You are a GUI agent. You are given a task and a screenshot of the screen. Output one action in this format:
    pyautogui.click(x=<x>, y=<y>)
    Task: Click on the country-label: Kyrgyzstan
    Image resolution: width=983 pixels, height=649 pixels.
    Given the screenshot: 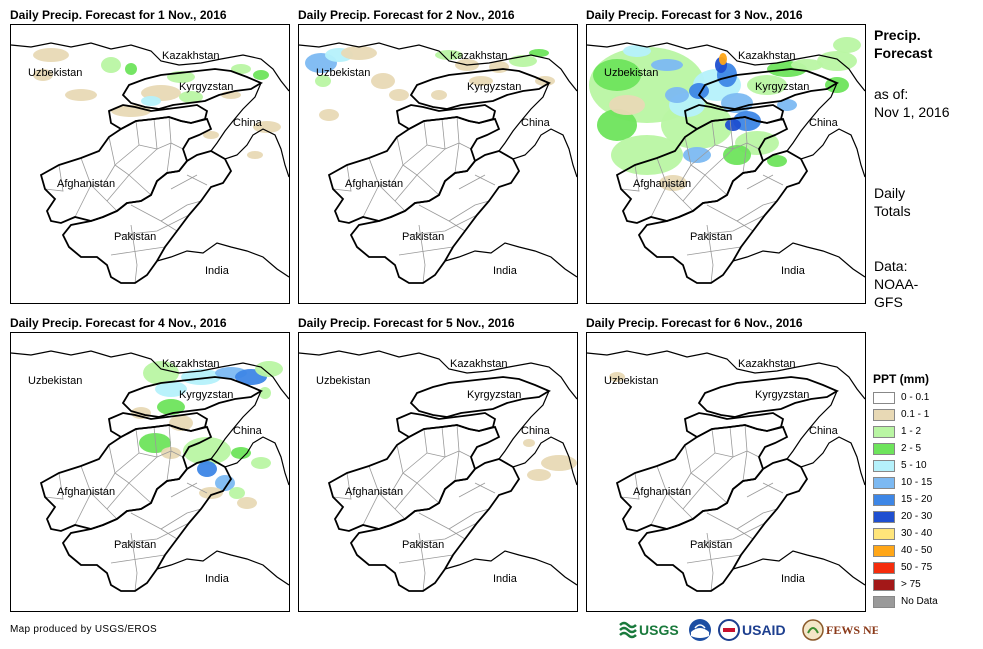 What is the action you would take?
    pyautogui.click(x=494, y=395)
    